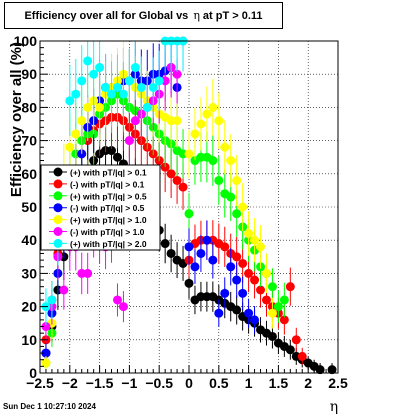 Image resolution: width=400 pixels, height=414 pixels. I want to click on x-tick-label: −1.5, so click(100, 383).